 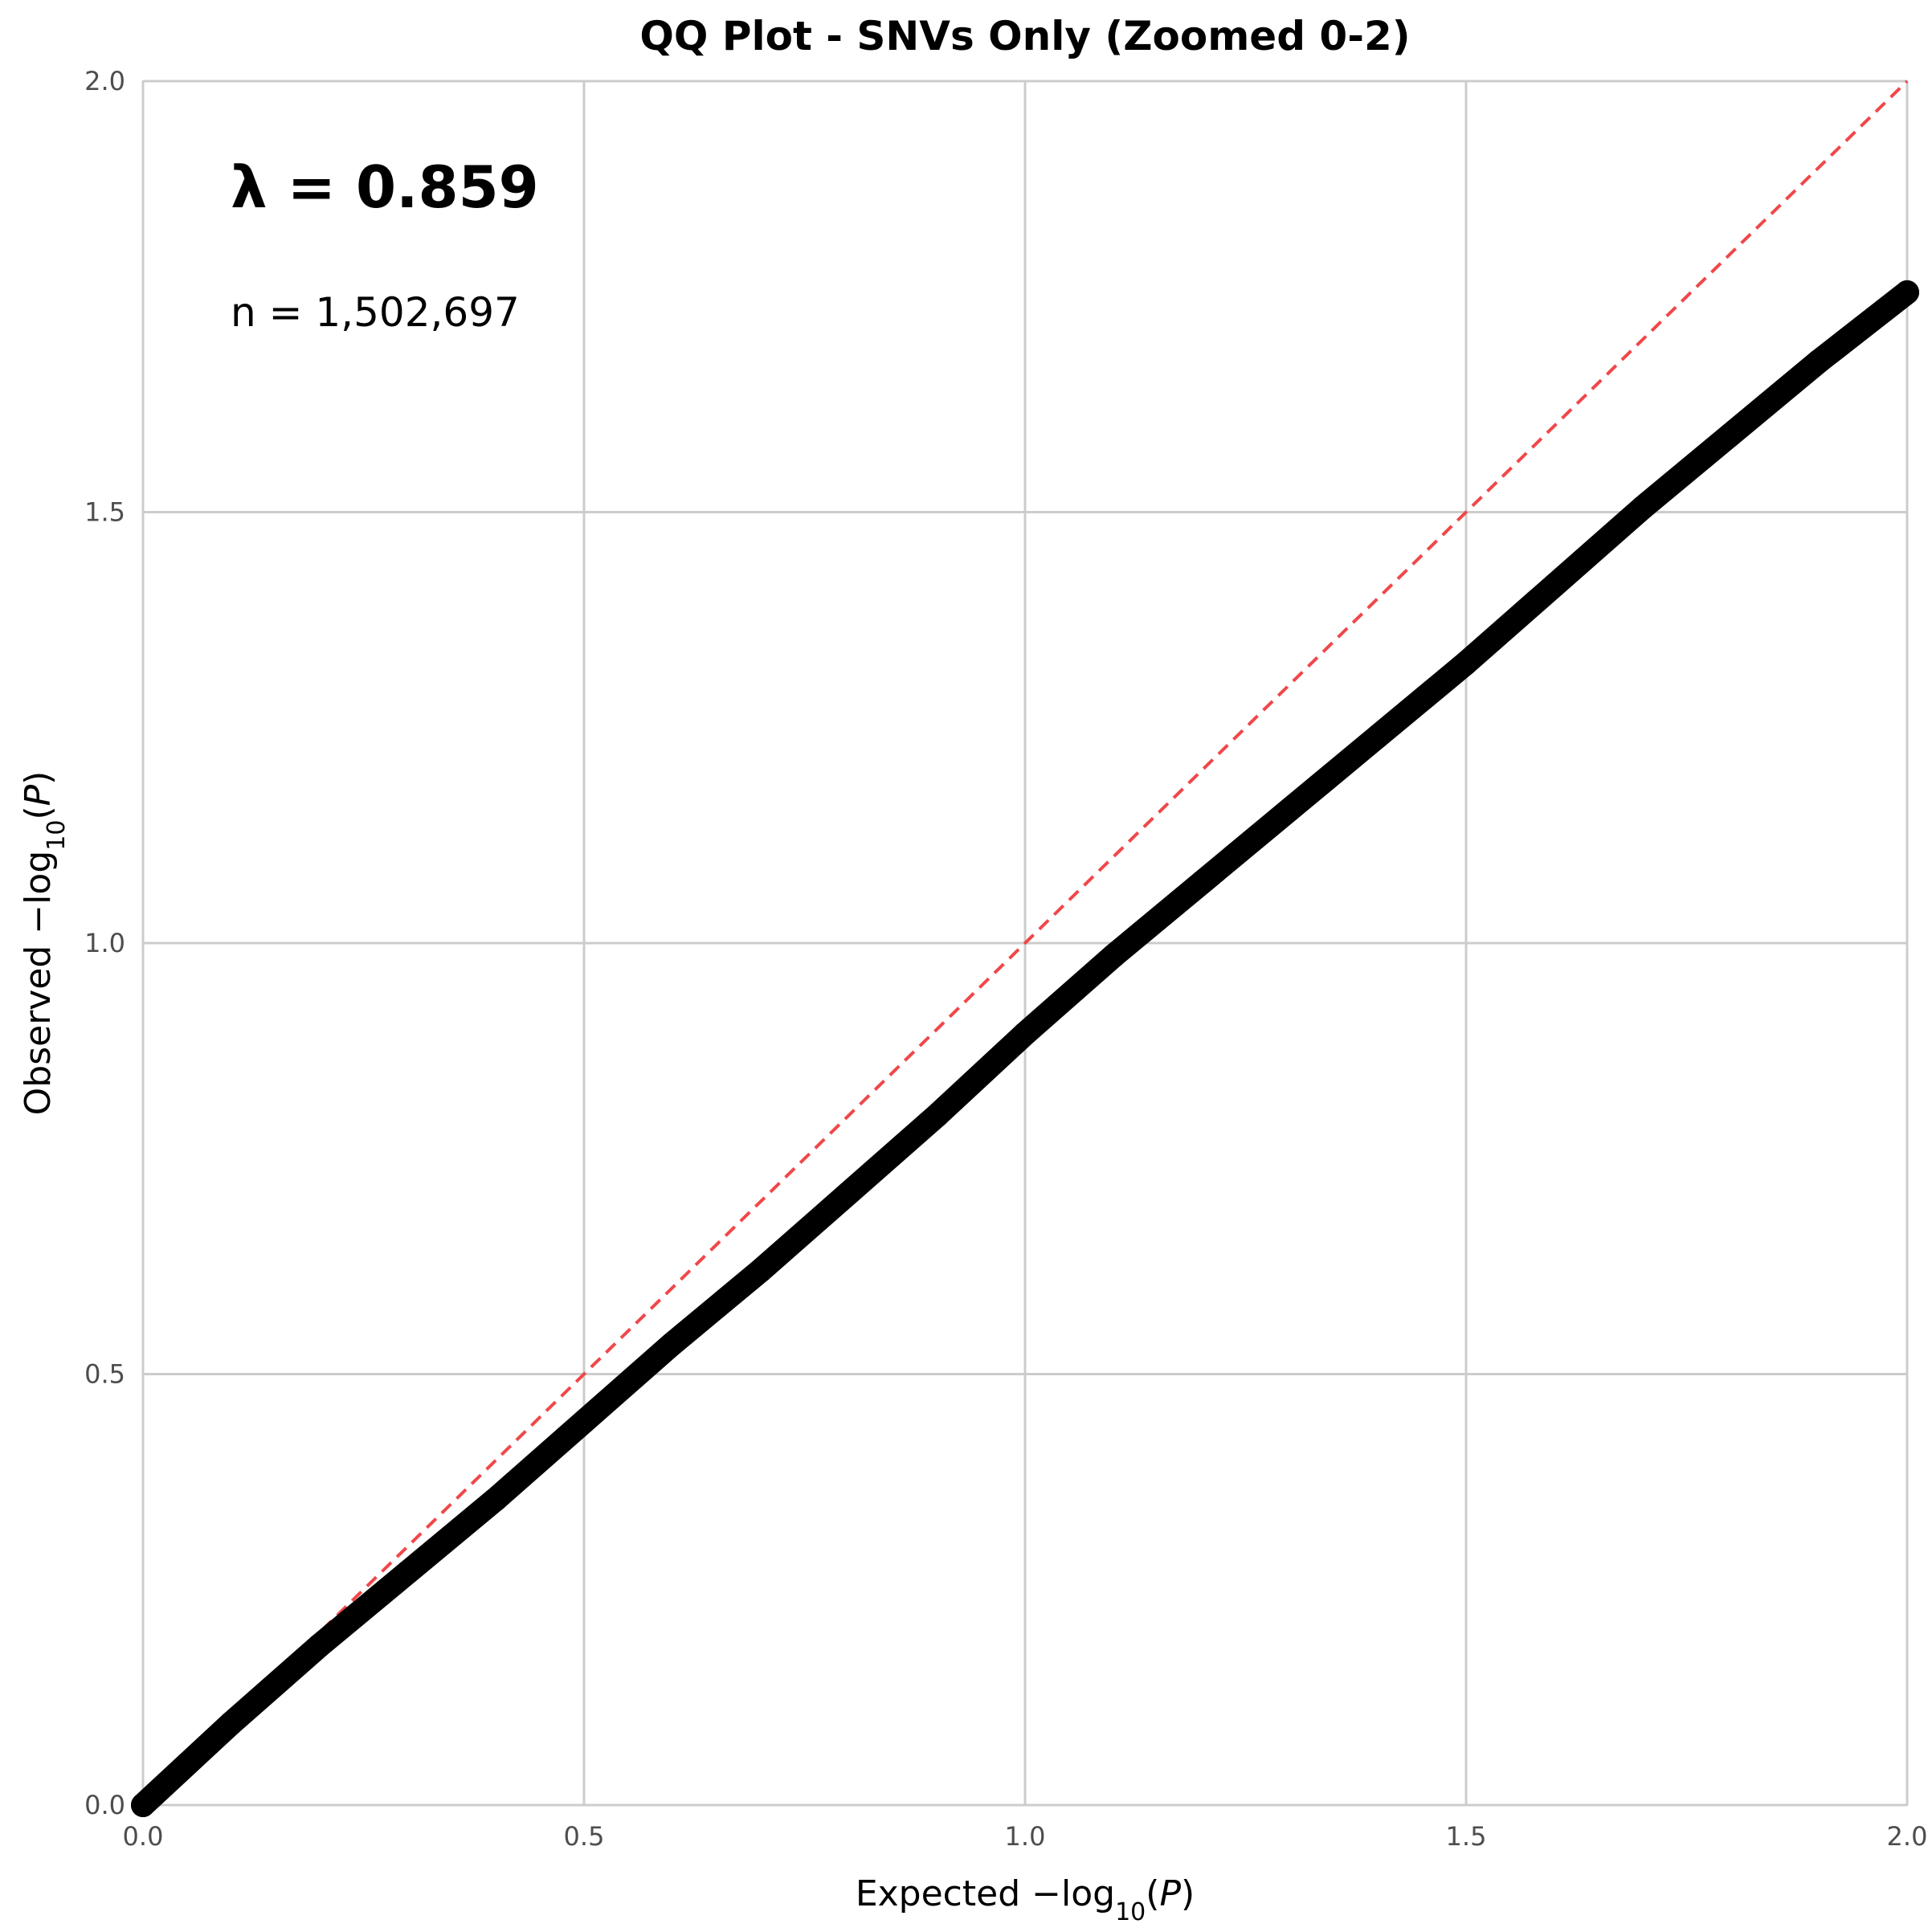 I want to click on x-axis-label: Expected −log10(P), so click(x=1025, y=1900).